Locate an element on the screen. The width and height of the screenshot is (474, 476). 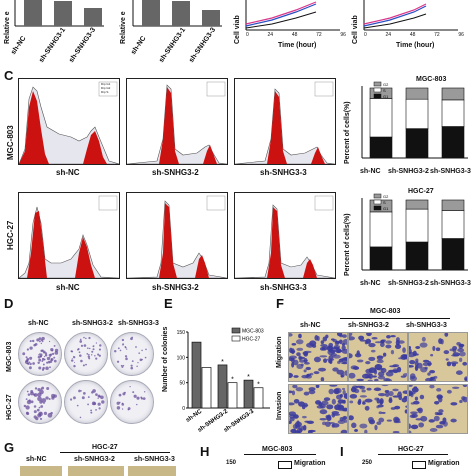
y-tick-label: 150 is located at coordinates (181, 333).